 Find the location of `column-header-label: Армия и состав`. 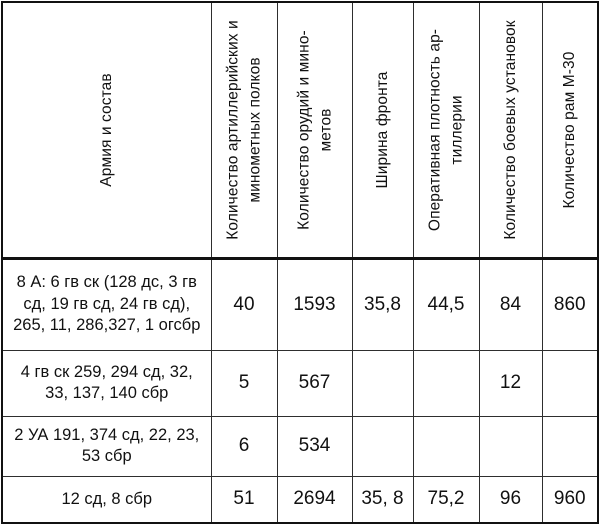

column-header-label: Армия и состав is located at coordinates (106, 130).